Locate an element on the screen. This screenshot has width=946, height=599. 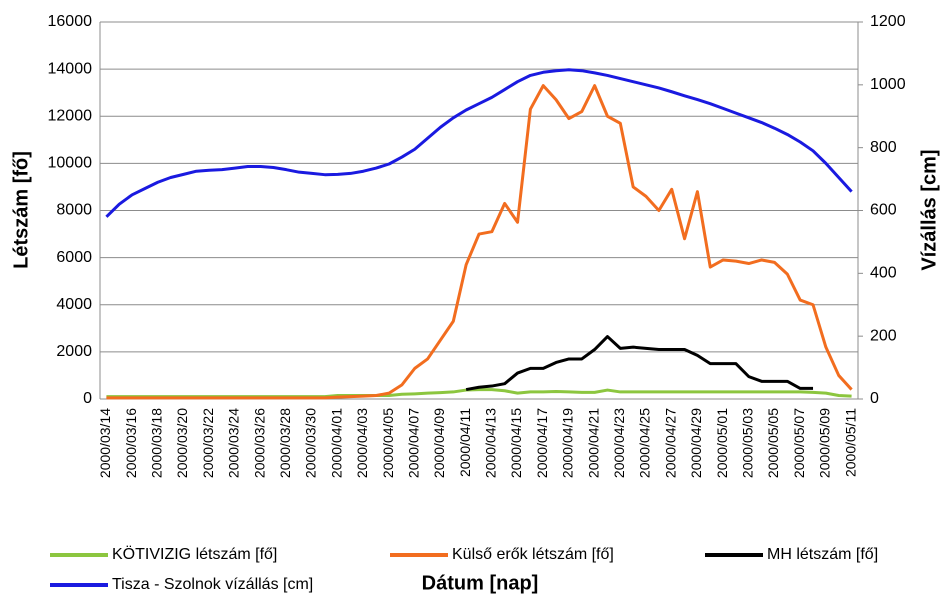
y-axis-title: Létszám [fő] is located at coordinates (21, 210).